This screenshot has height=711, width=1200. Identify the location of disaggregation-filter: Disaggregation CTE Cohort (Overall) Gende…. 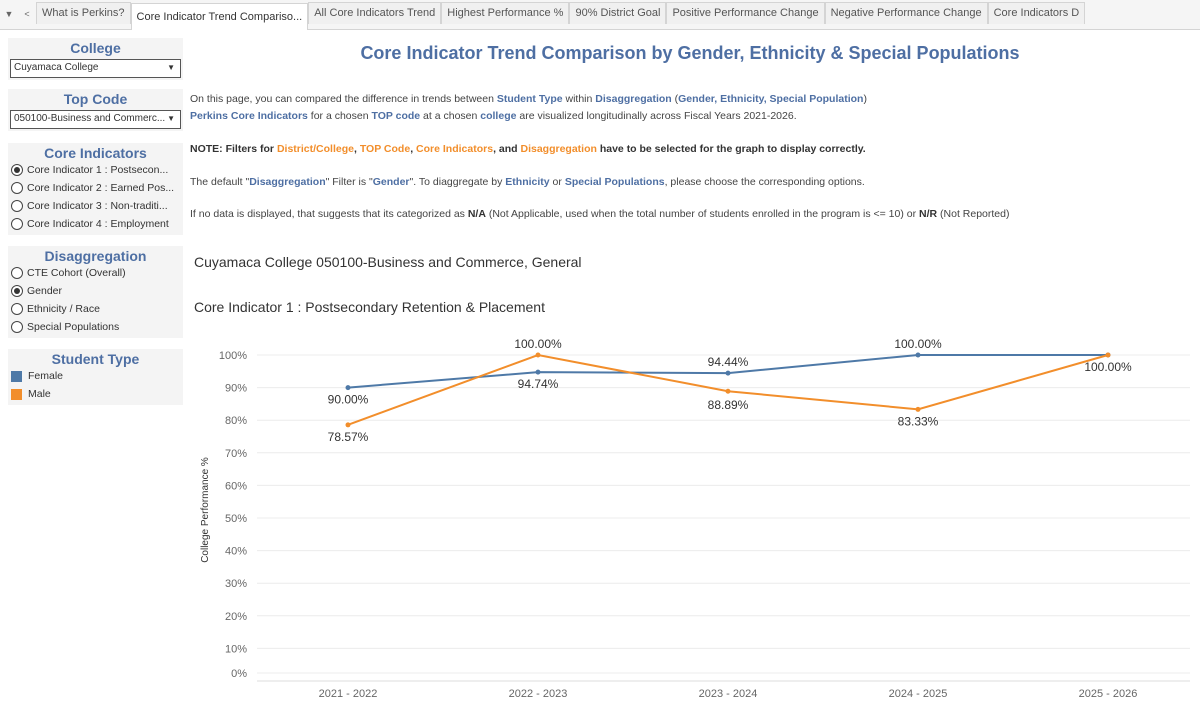
(95, 292).